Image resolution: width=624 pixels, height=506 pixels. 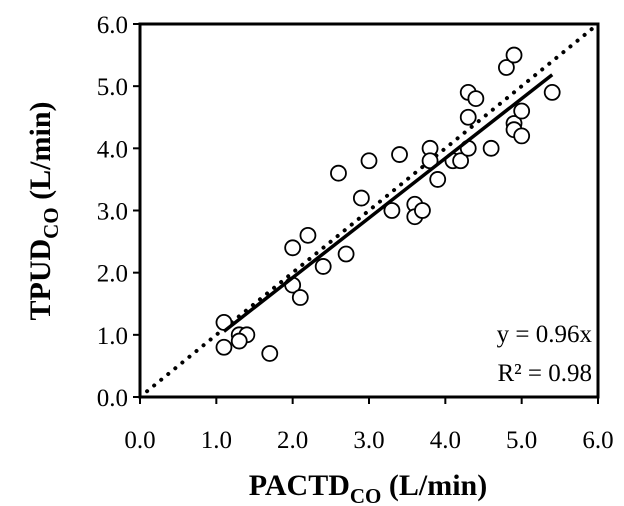 I want to click on y-axis-label: TPUDCO (L/min), so click(x=43, y=210).